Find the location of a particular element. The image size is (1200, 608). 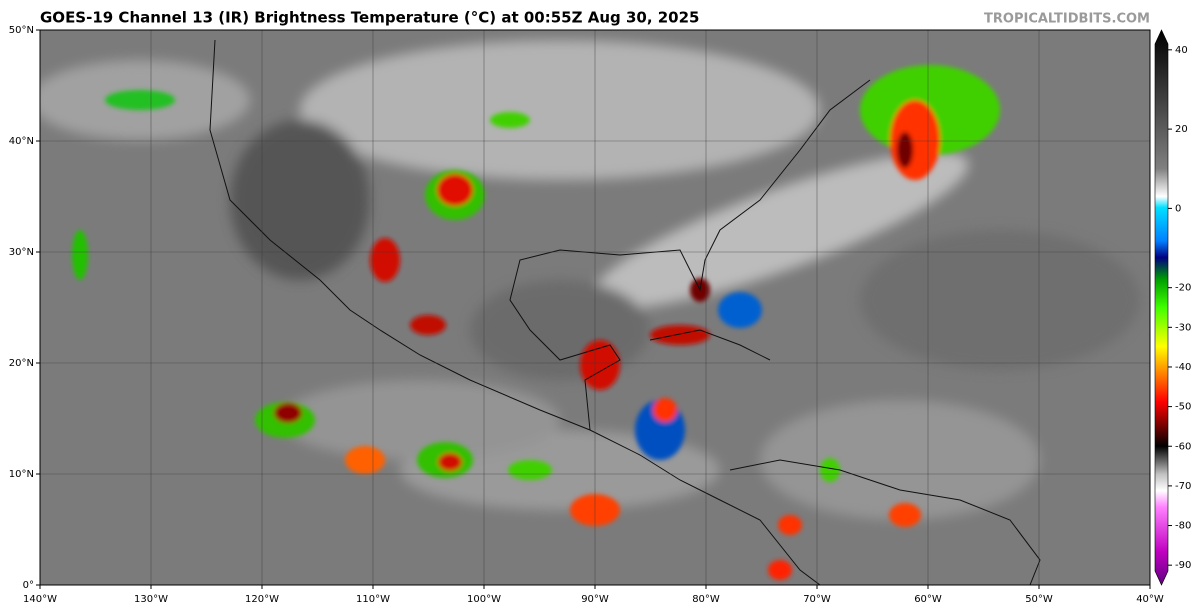

colorbar-tick-label: 20 is located at coordinates (1181, 129).